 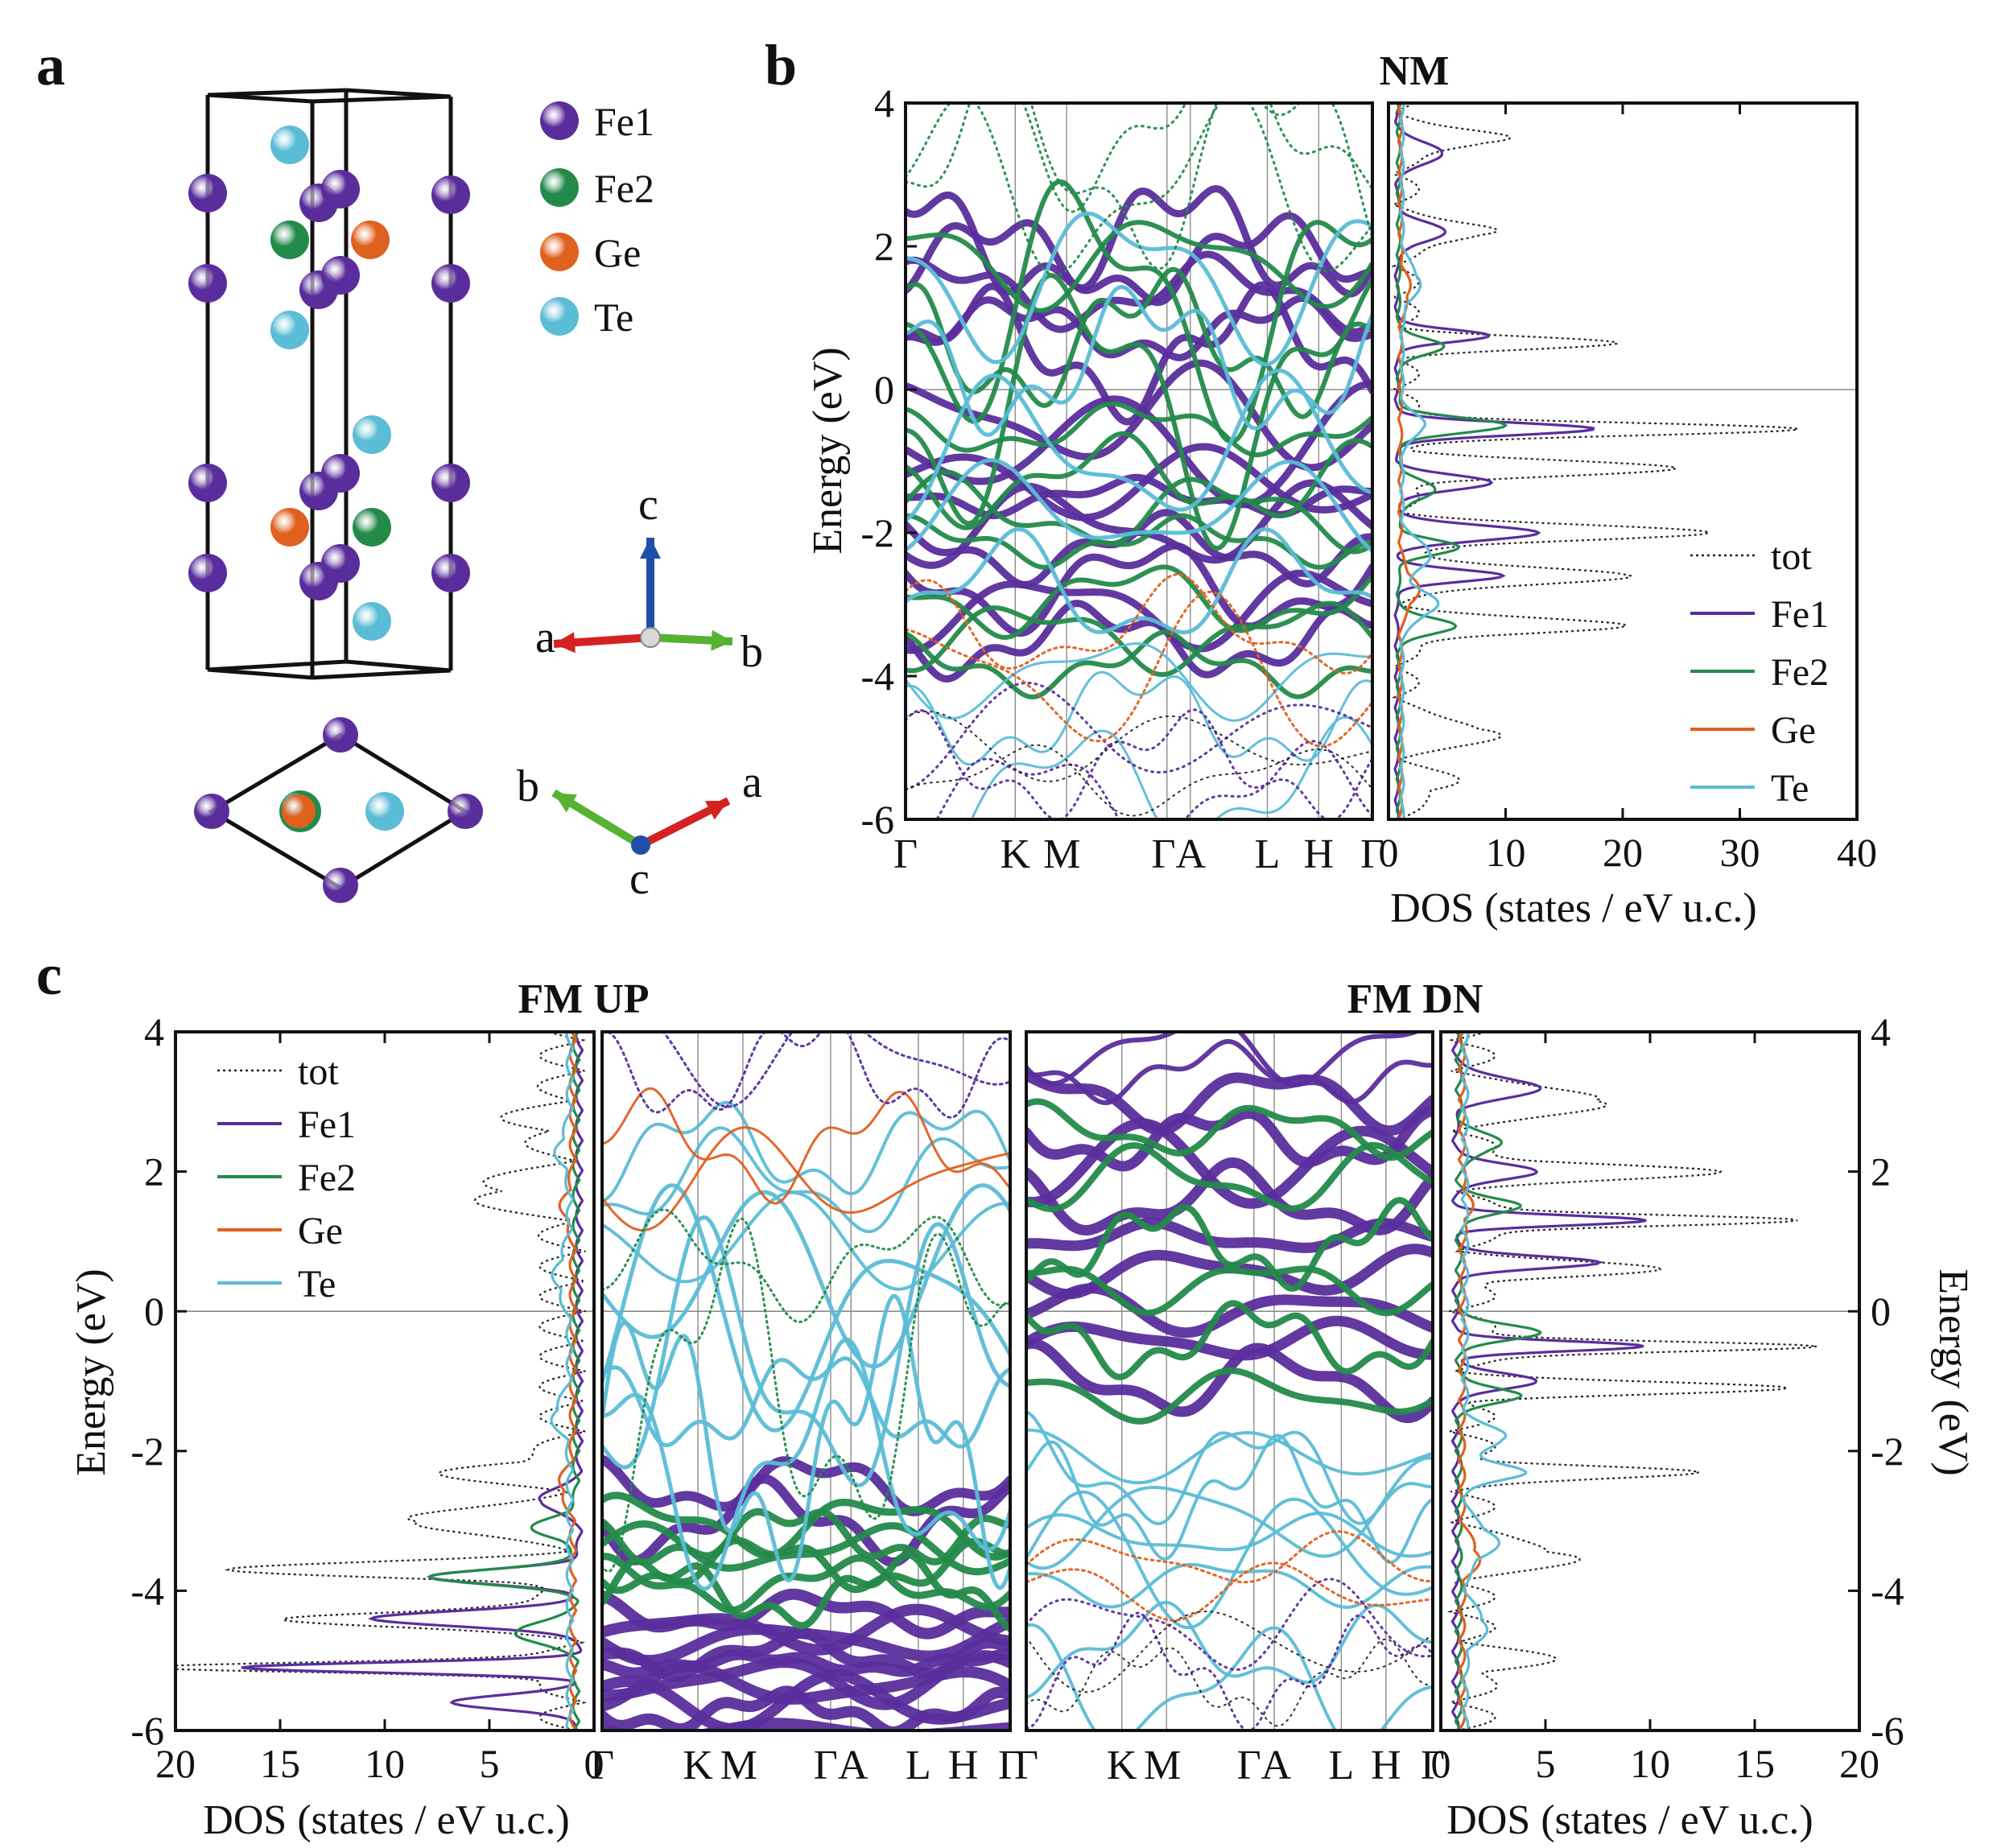 I want to click on panel-b-dos-xlabel: DOS (states / eV u.c.), so click(x=1573, y=908).